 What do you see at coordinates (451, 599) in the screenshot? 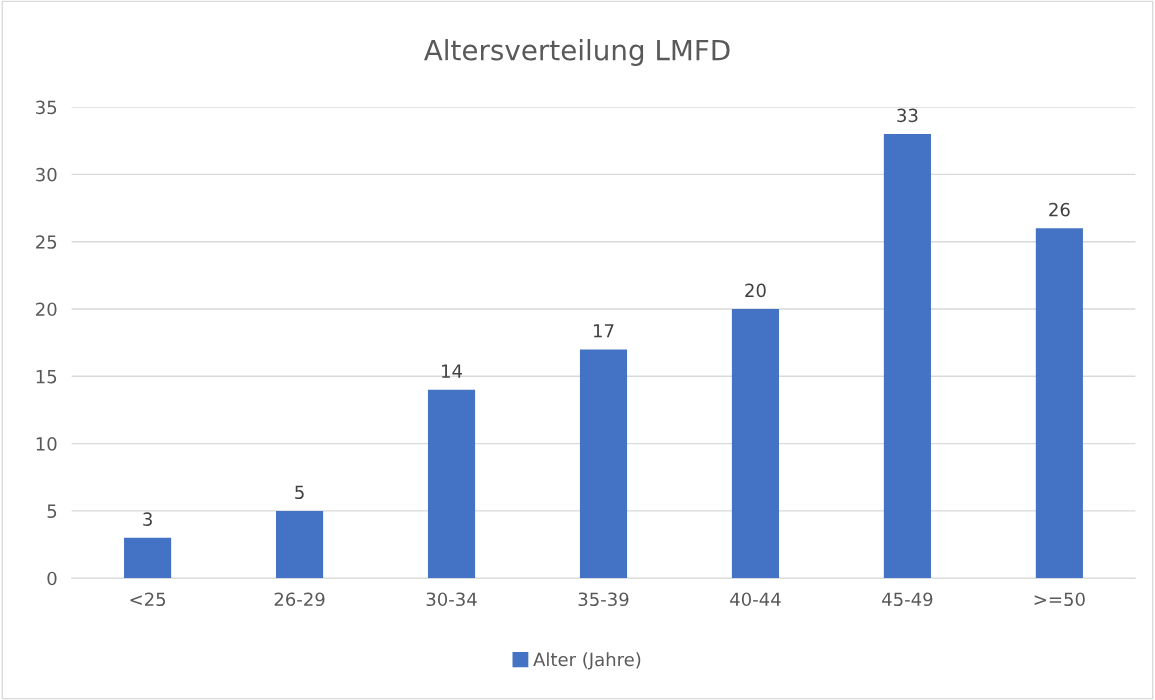
I see `x-tick-label: 30-34` at bounding box center [451, 599].